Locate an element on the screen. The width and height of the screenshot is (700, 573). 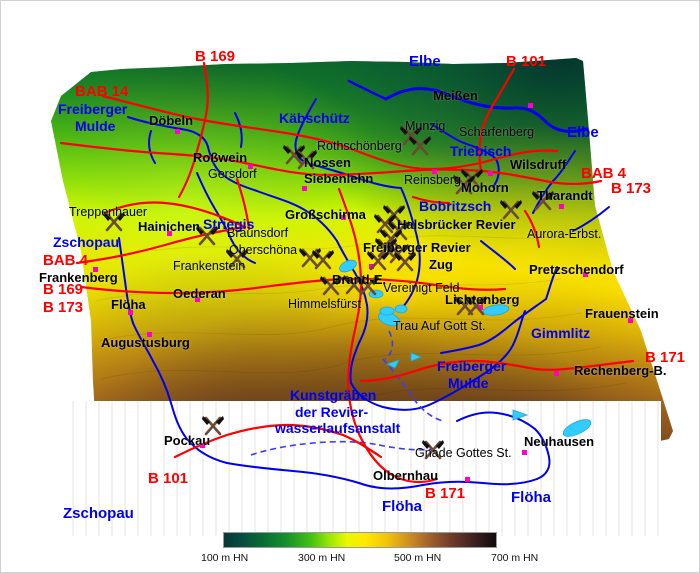
town-label: Roßwein is located at coordinates (220, 157).